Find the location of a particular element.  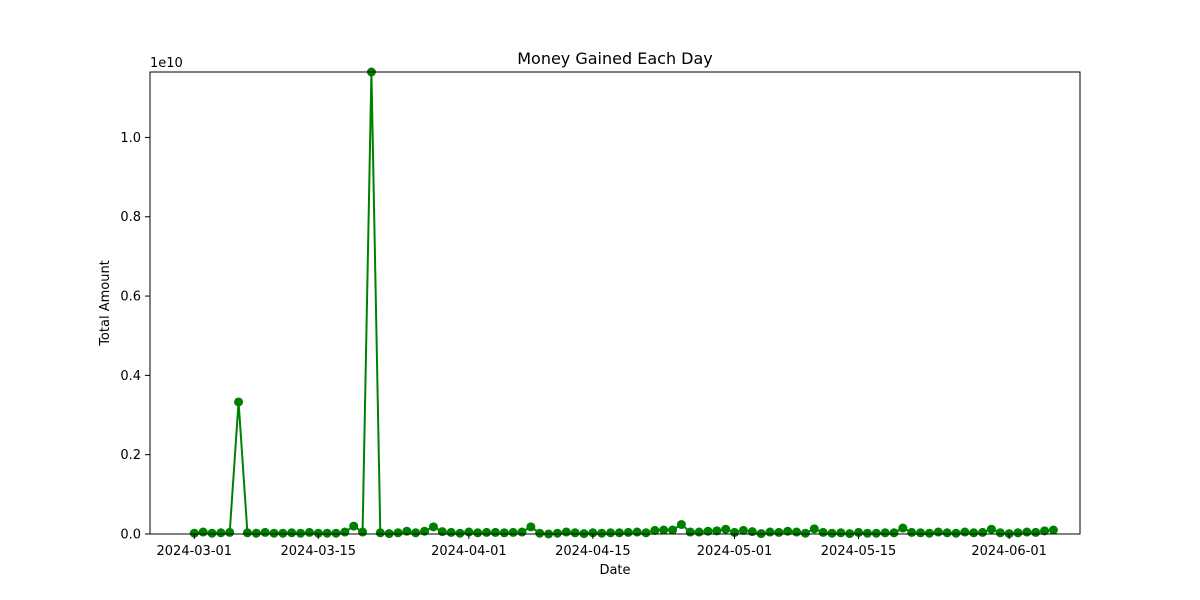

y-axis-title: Total Amount is located at coordinates (105, 303).